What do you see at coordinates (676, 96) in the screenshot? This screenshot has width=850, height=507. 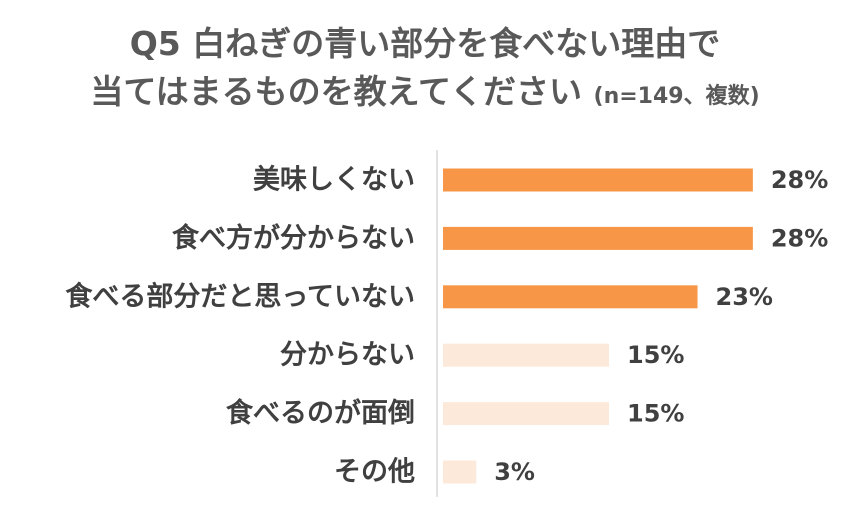 I see `chart-sample-note: (n=149、複数)` at bounding box center [676, 96].